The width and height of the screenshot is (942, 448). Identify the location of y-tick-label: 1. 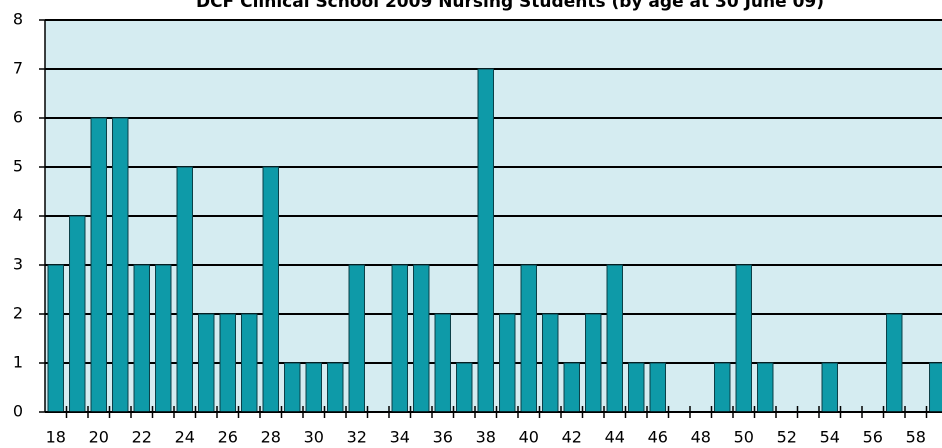
(18, 362).